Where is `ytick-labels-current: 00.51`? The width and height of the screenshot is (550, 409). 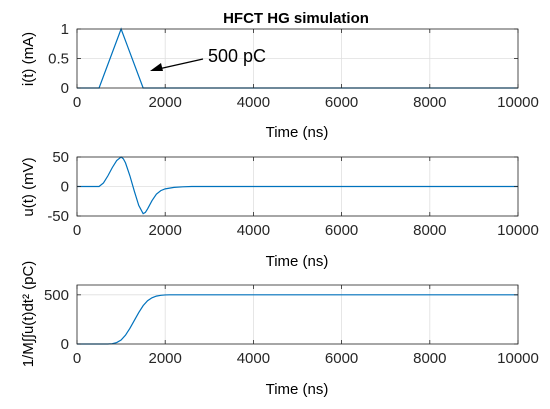
ytick-labels-current: 00.51 is located at coordinates (58, 59).